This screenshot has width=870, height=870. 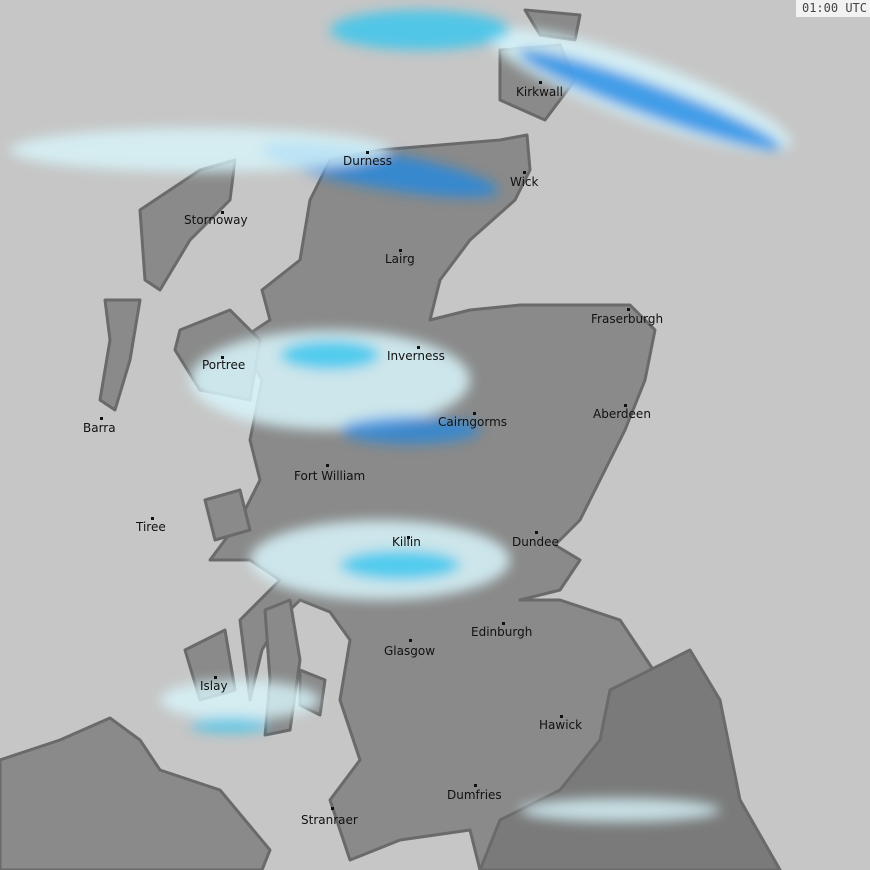 What do you see at coordinates (136, 793) in the screenshot?
I see `northern-ireland` at bounding box center [136, 793].